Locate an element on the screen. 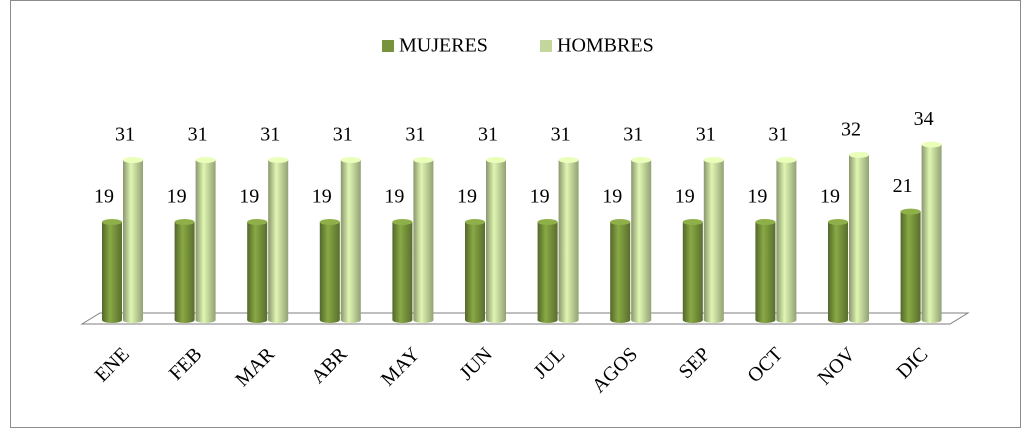 The height and width of the screenshot is (428, 1031). floor is located at coordinates (525, 318).